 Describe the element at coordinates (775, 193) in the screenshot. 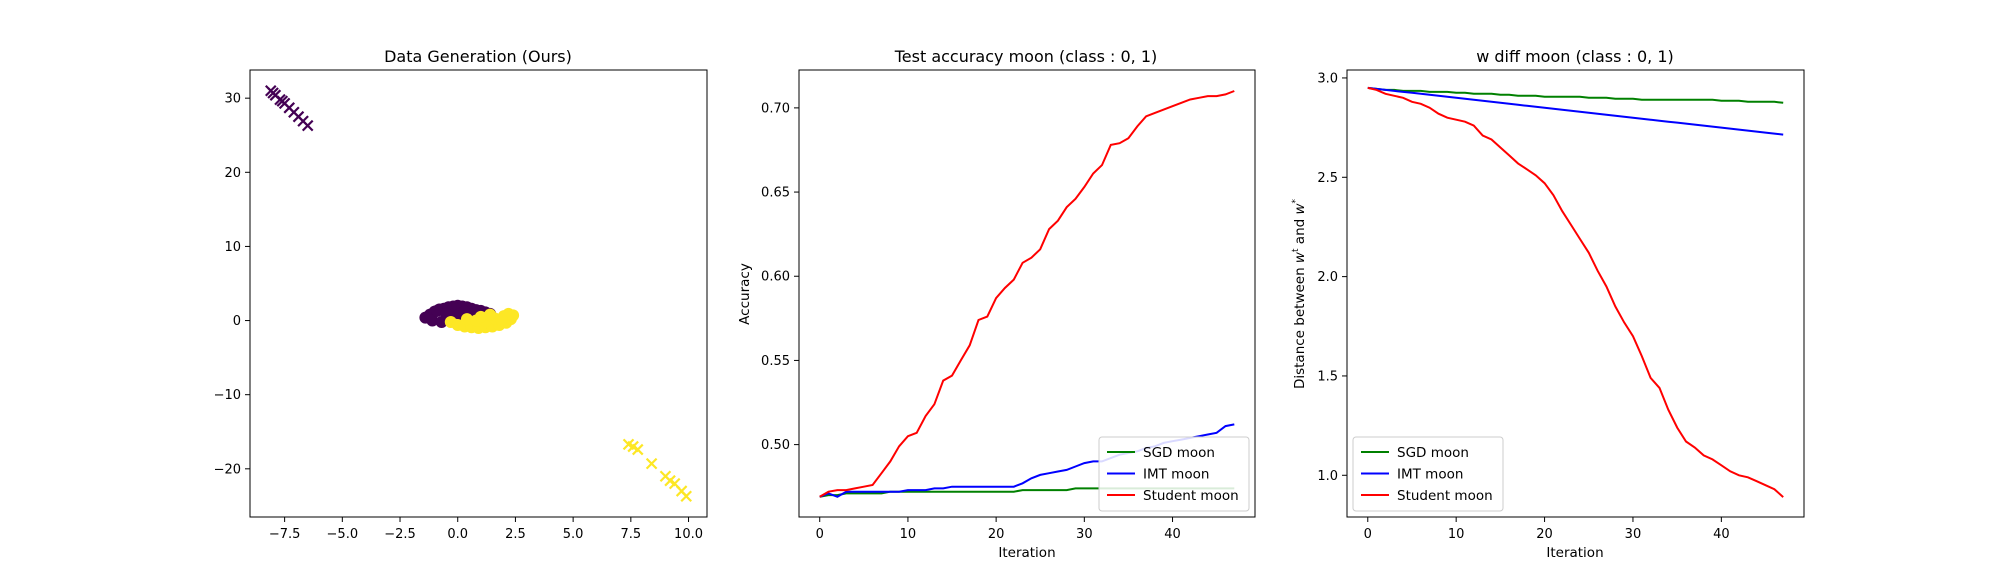

I see `y-tick-label: 0.65` at that location.